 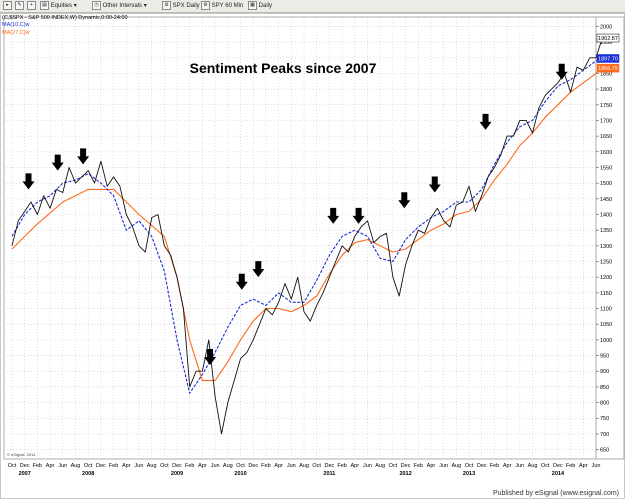 What do you see at coordinates (606, 247) in the screenshot?
I see `y-tick-label: 1300` at bounding box center [606, 247].